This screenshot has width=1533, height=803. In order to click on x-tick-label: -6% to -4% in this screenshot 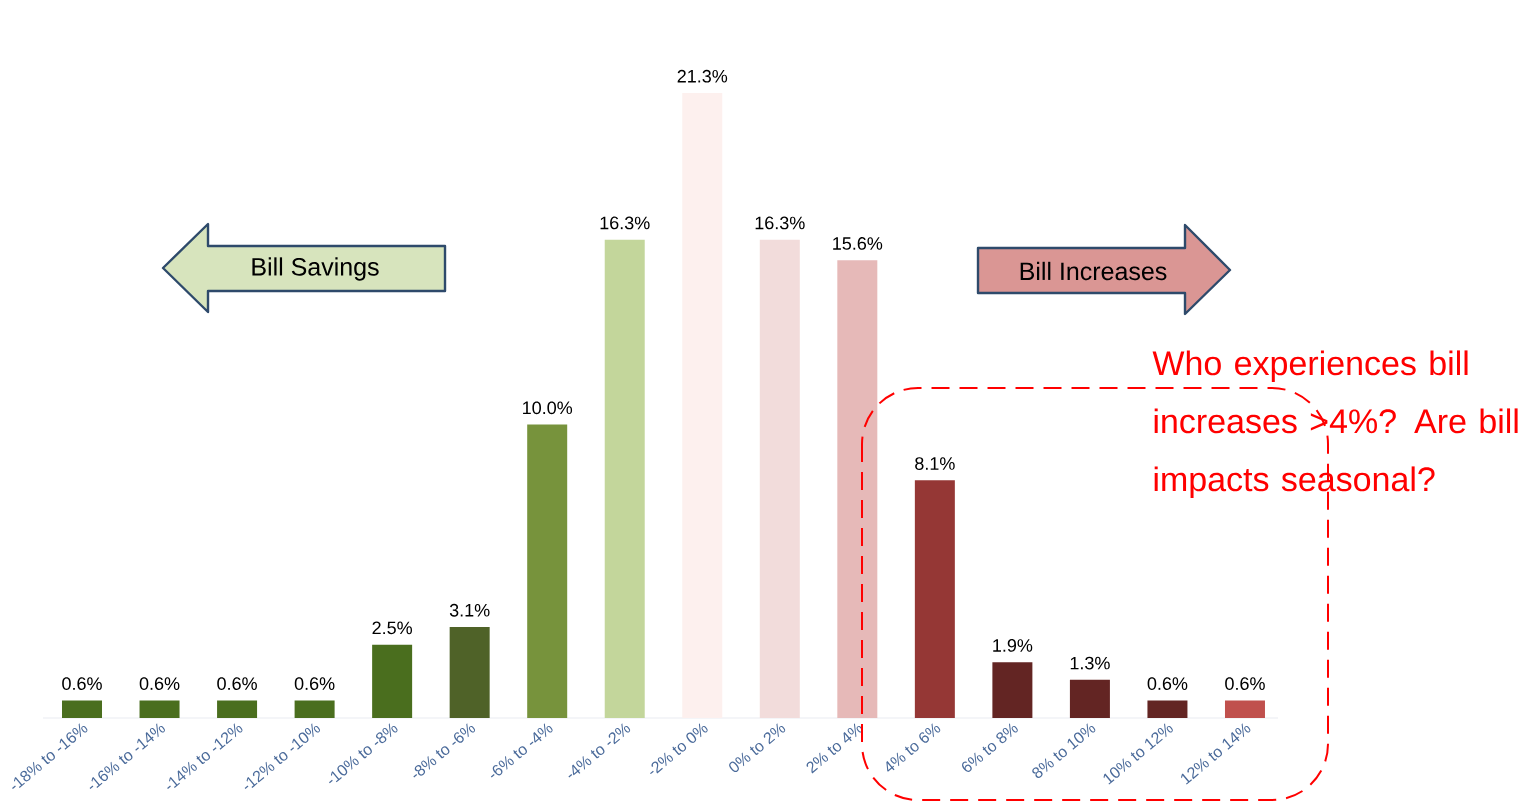, I will do `click(521, 750)`.